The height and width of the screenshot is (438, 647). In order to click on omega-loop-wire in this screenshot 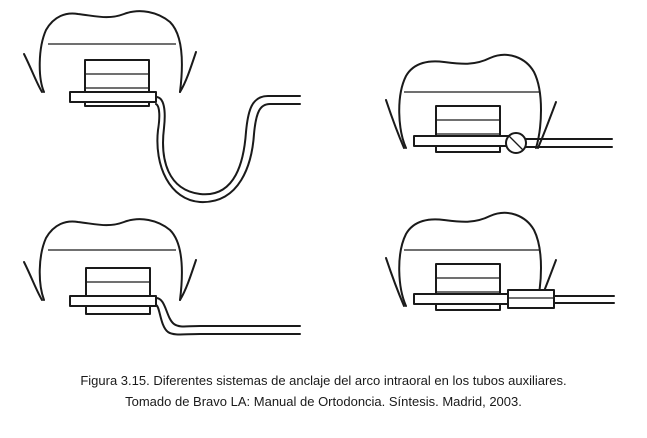, I will do `click(228, 145)`.